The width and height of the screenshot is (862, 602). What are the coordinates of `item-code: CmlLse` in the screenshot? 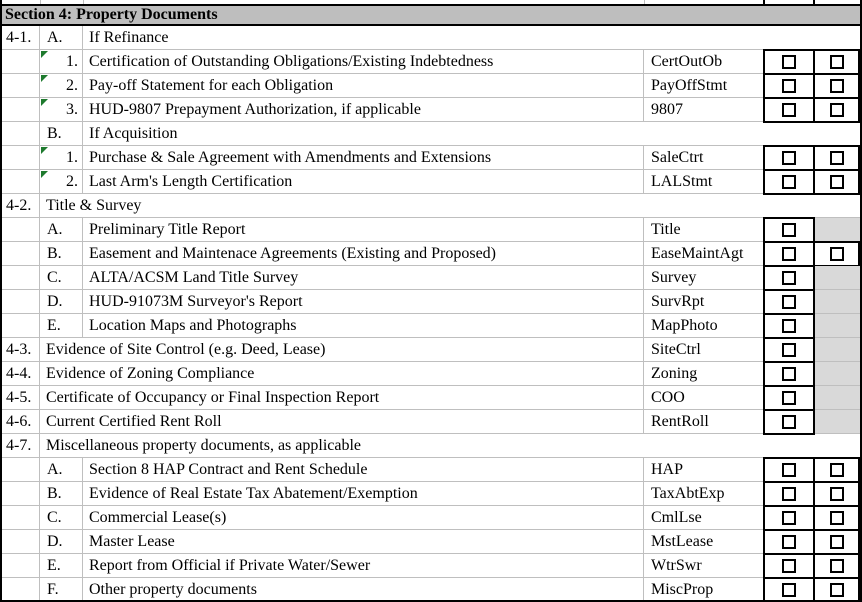 It's located at (676, 517).